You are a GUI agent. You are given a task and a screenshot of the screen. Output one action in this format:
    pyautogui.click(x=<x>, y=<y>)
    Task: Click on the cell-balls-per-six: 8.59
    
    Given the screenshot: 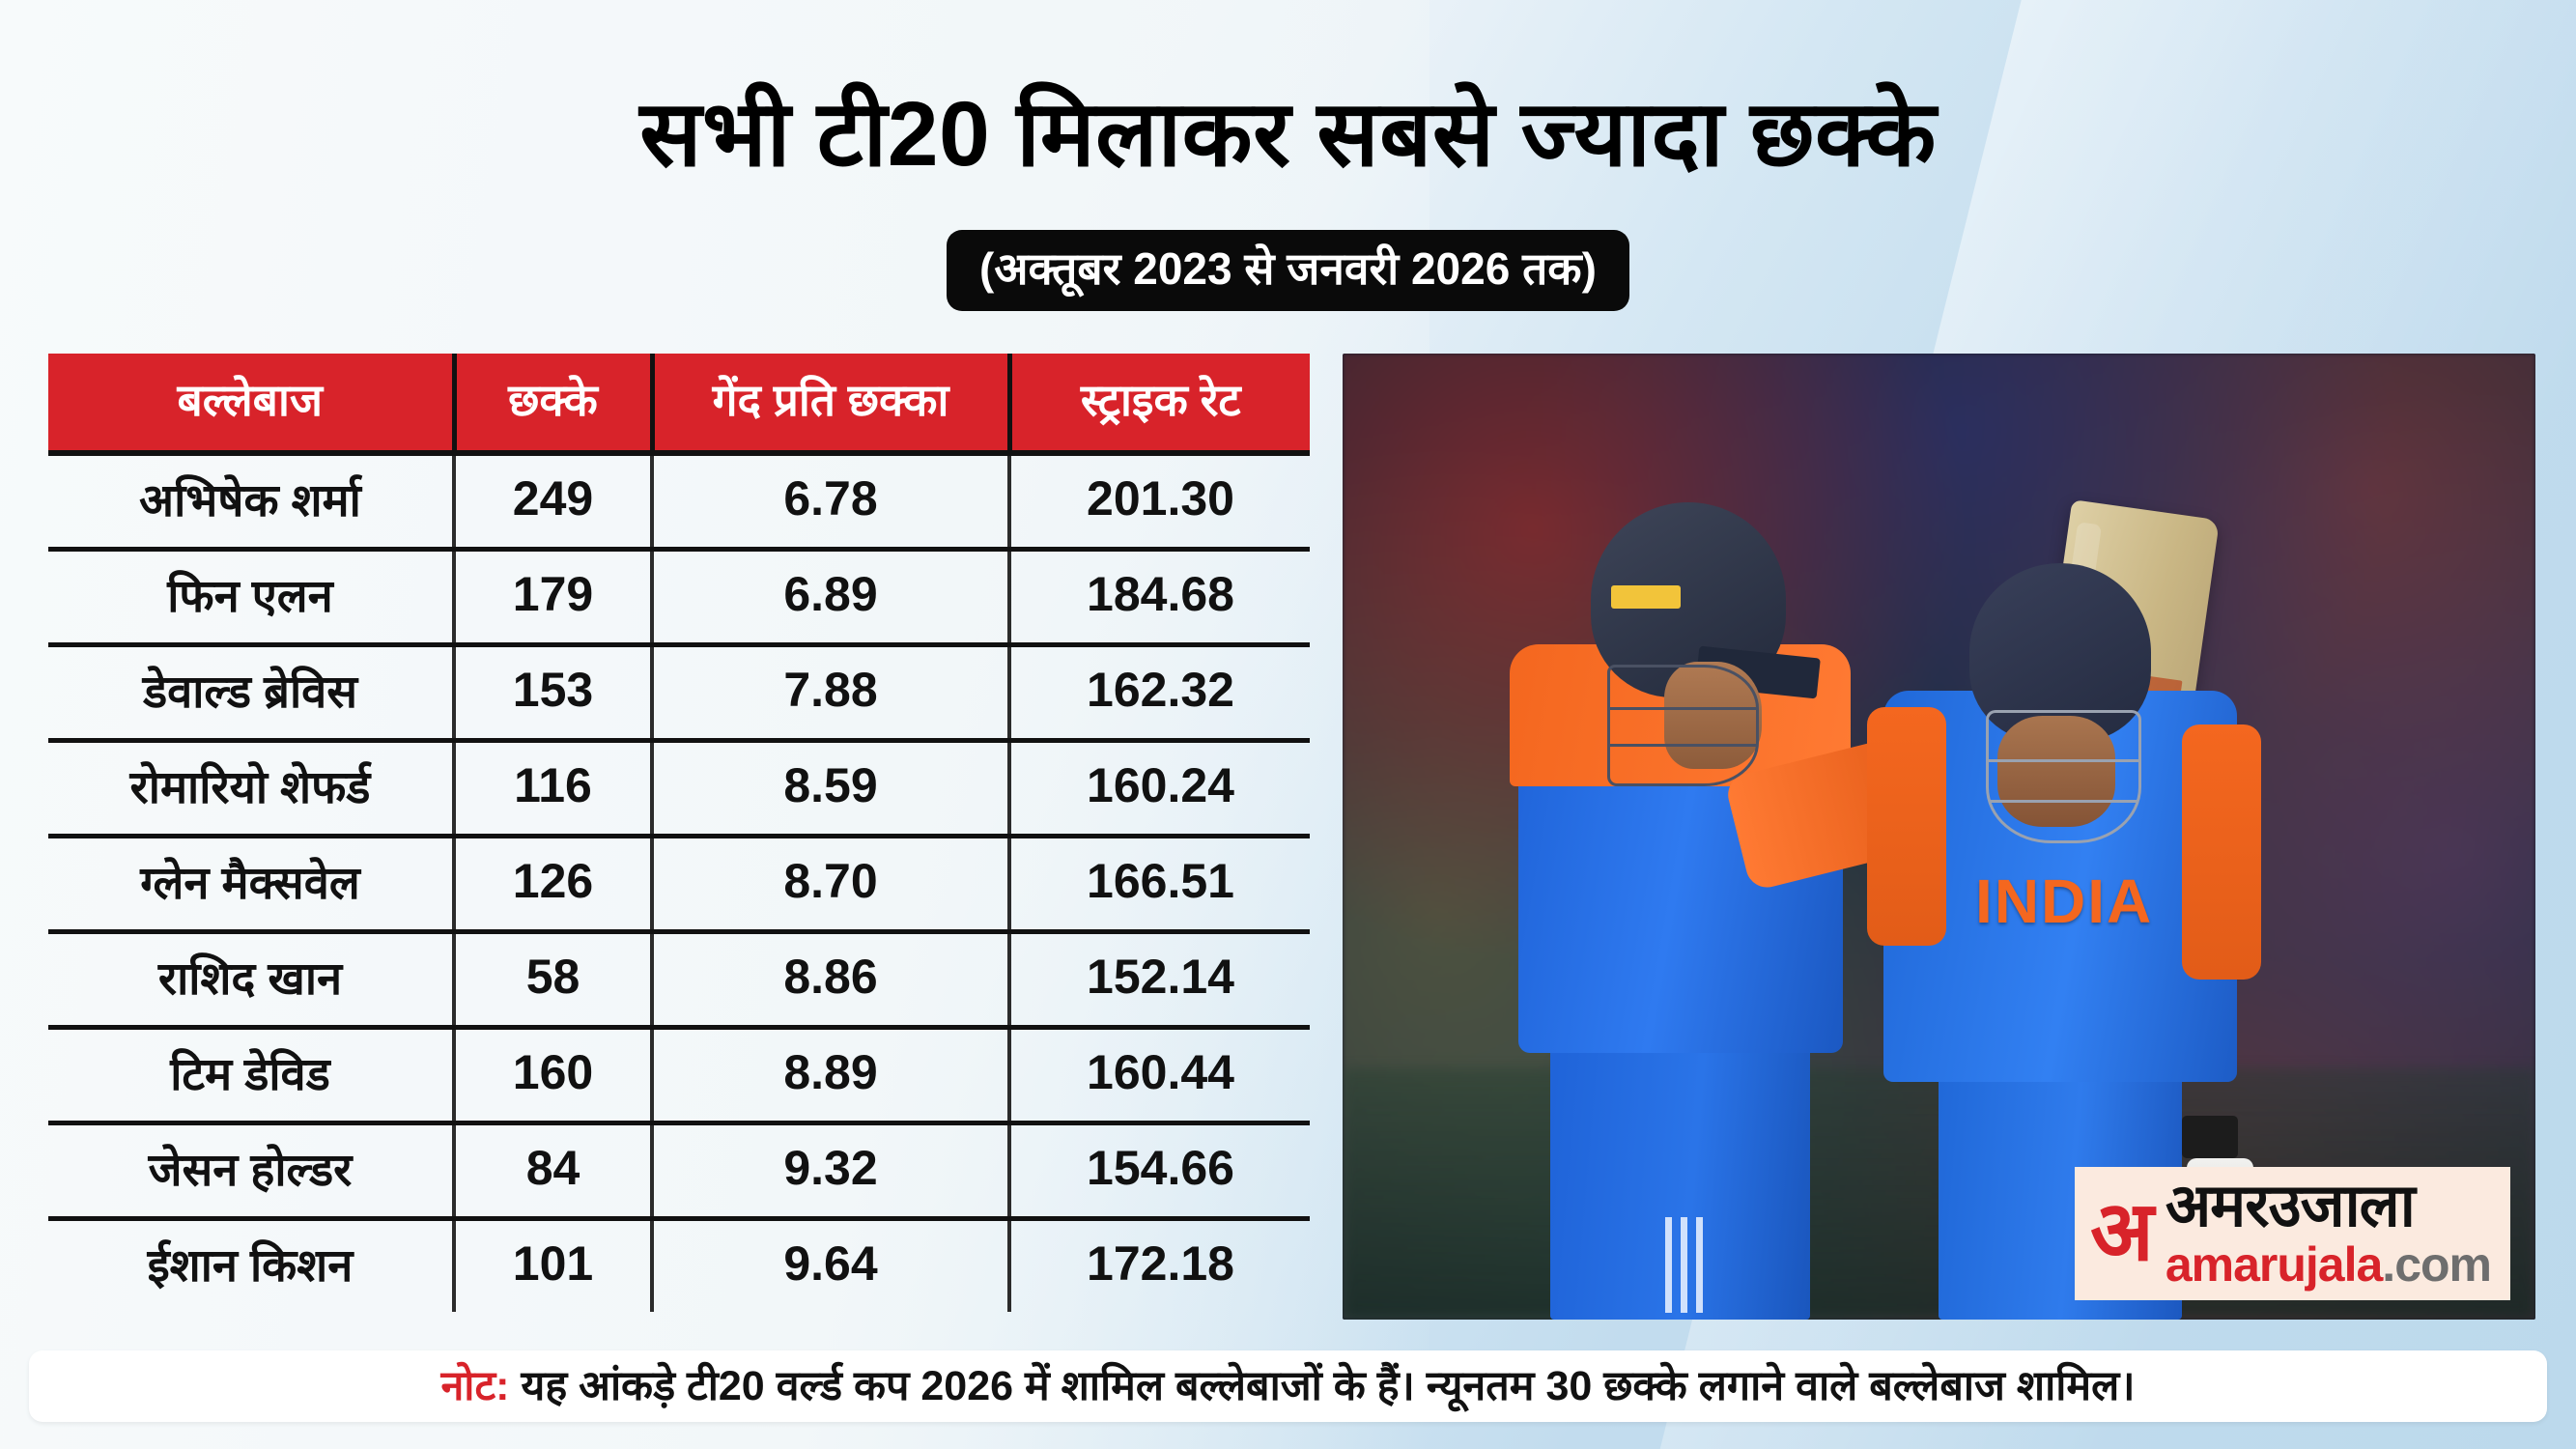 What is the action you would take?
    pyautogui.click(x=831, y=789)
    